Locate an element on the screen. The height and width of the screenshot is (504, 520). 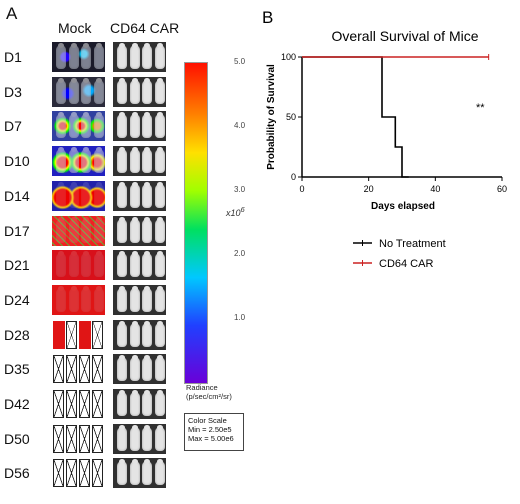
day-label: D14 is located at coordinates (17, 195).